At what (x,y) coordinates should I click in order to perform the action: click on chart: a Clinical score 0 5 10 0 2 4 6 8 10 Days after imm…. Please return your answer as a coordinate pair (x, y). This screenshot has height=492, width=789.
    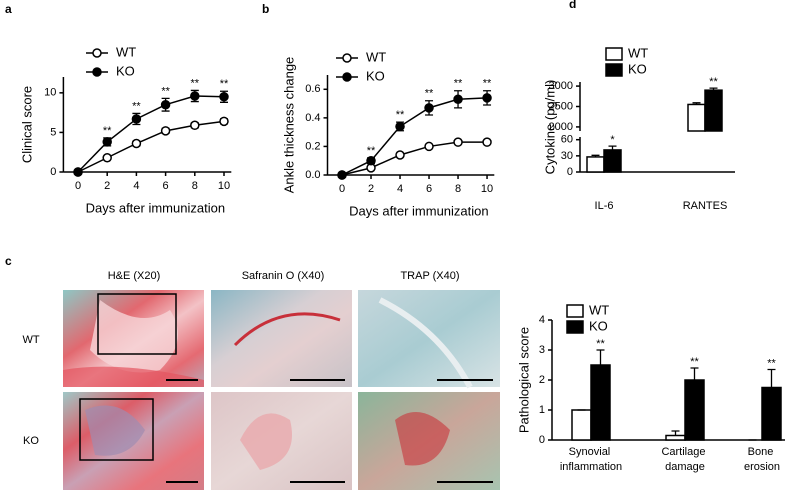
    Looking at the image, I should click on (118, 108).